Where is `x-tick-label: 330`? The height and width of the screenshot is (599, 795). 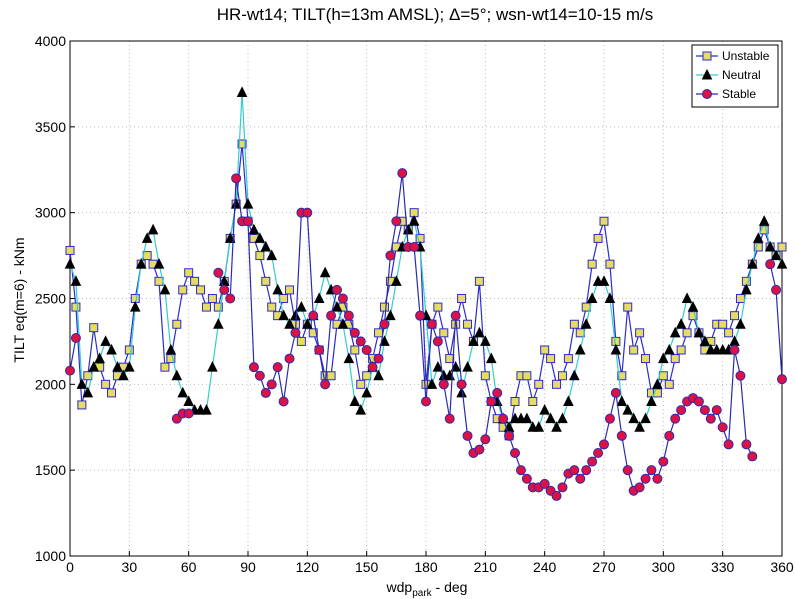
x-tick-label: 330 is located at coordinates (723, 567).